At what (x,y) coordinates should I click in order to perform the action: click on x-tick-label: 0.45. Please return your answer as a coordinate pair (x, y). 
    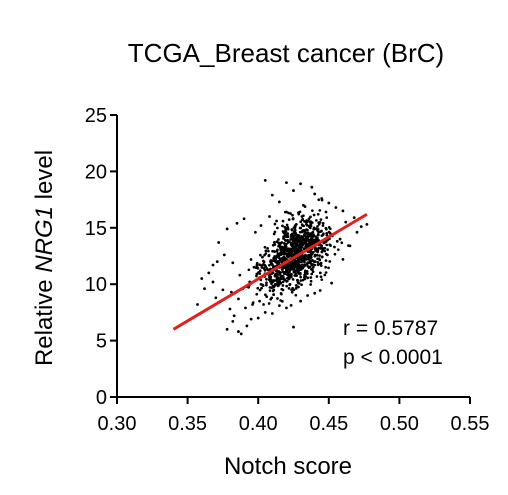
    Looking at the image, I should click on (328, 424).